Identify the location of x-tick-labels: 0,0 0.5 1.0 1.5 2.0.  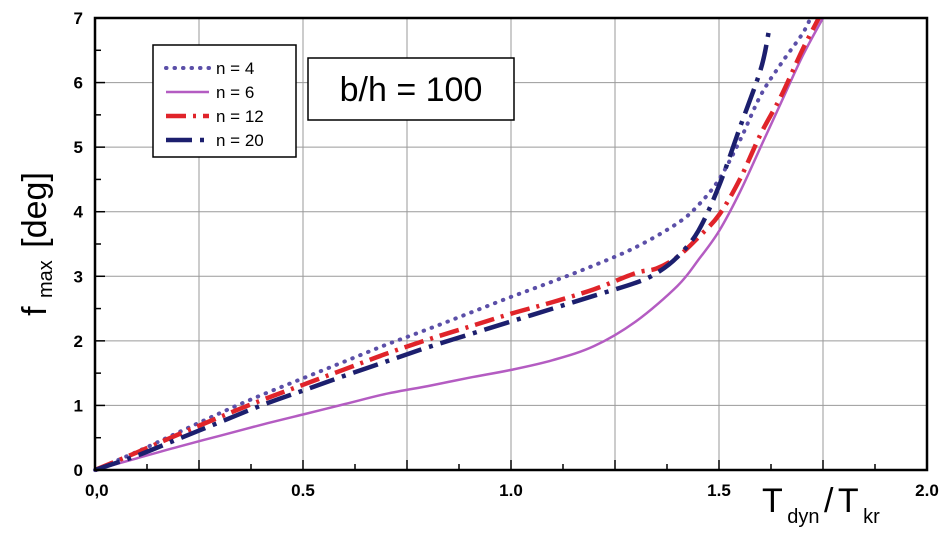
(512, 490).